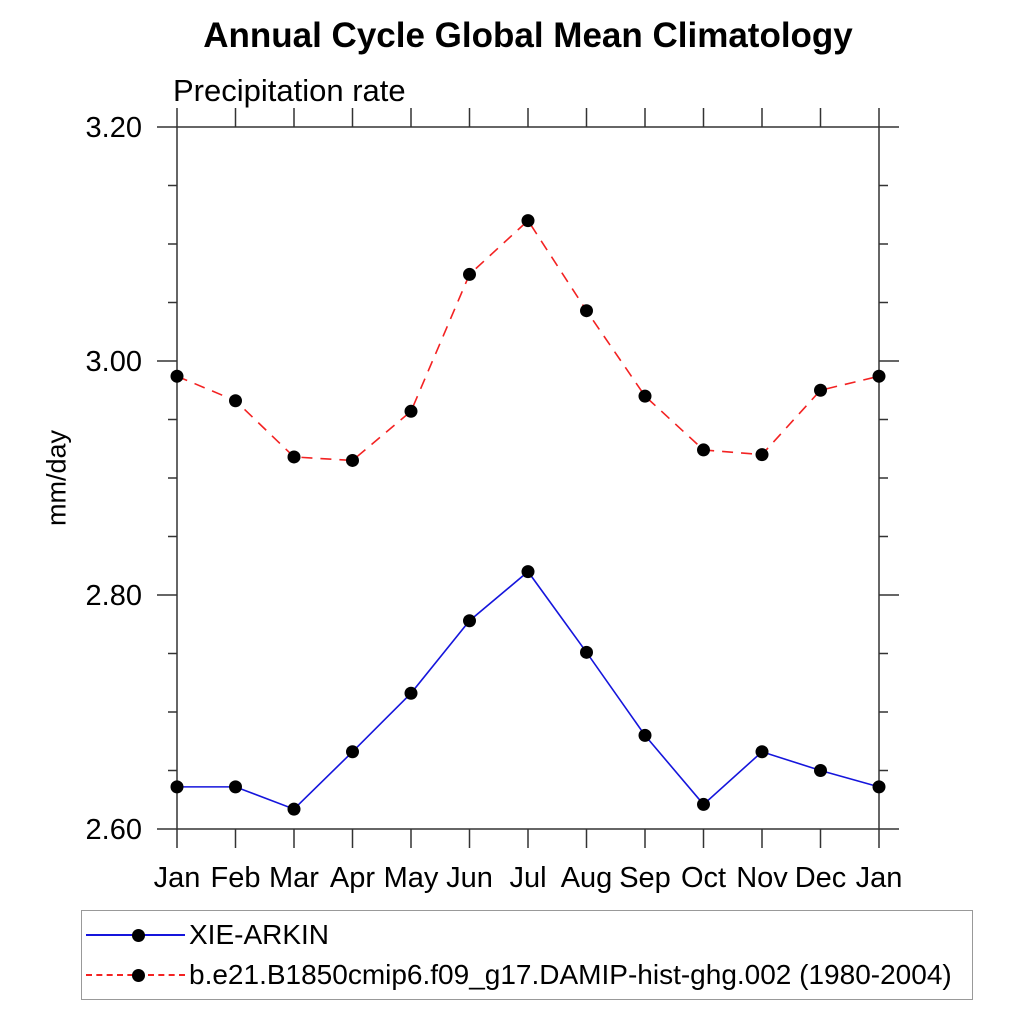 The height and width of the screenshot is (1024, 1024). Describe the element at coordinates (527, 878) in the screenshot. I see `x-tick-label: Jul` at that location.